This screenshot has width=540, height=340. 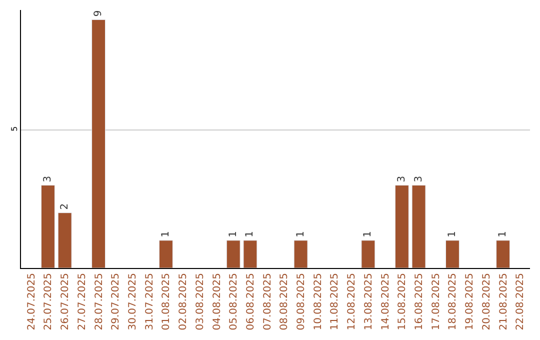 I want to click on y-tick-label: 5, so click(x=14, y=129).